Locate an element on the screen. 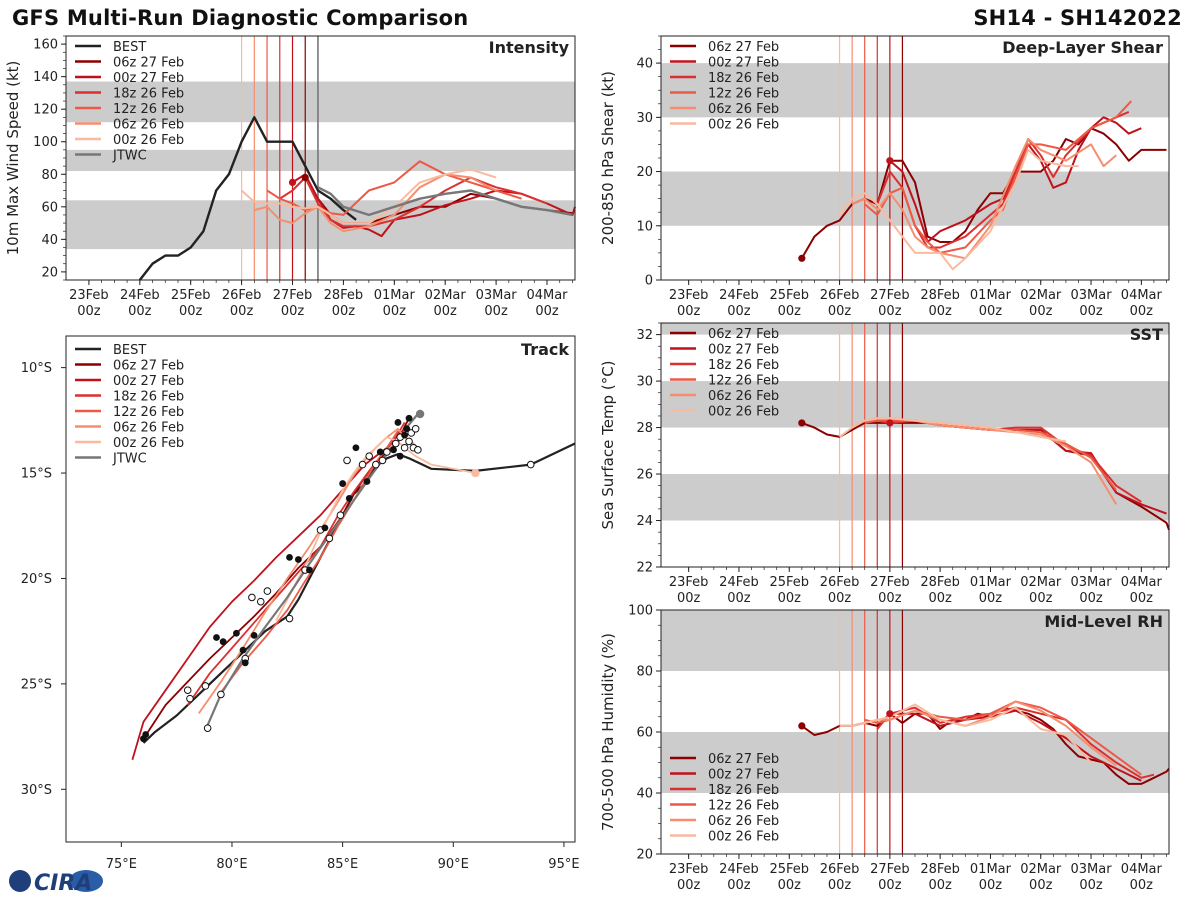  y-tick-label: 28 is located at coordinates (644, 428).